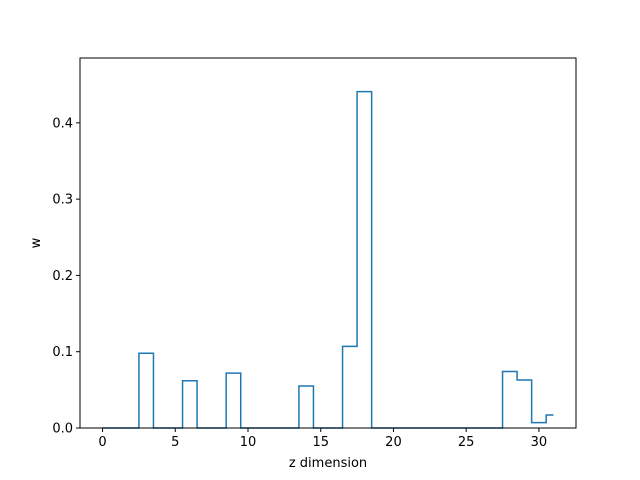 Image resolution: width=640 pixels, height=480 pixels. I want to click on y-axis-label: w, so click(36, 242).